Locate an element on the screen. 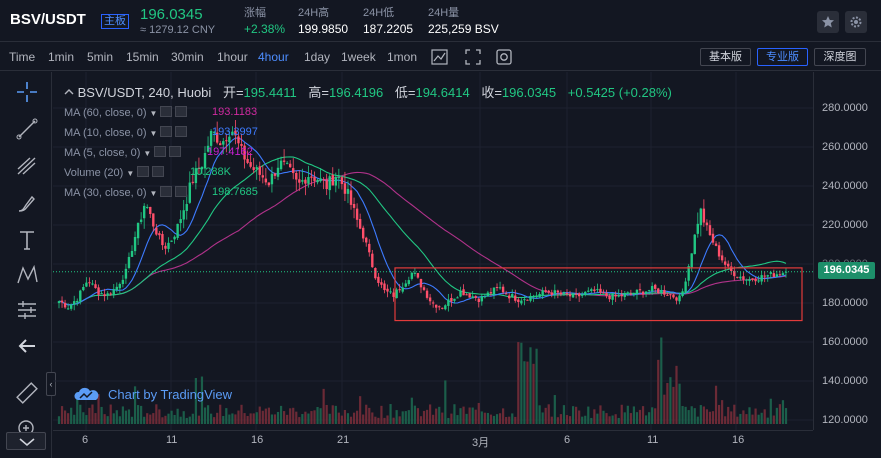 The width and height of the screenshot is (881, 458). fullscreen-icon is located at coordinates (473, 57).